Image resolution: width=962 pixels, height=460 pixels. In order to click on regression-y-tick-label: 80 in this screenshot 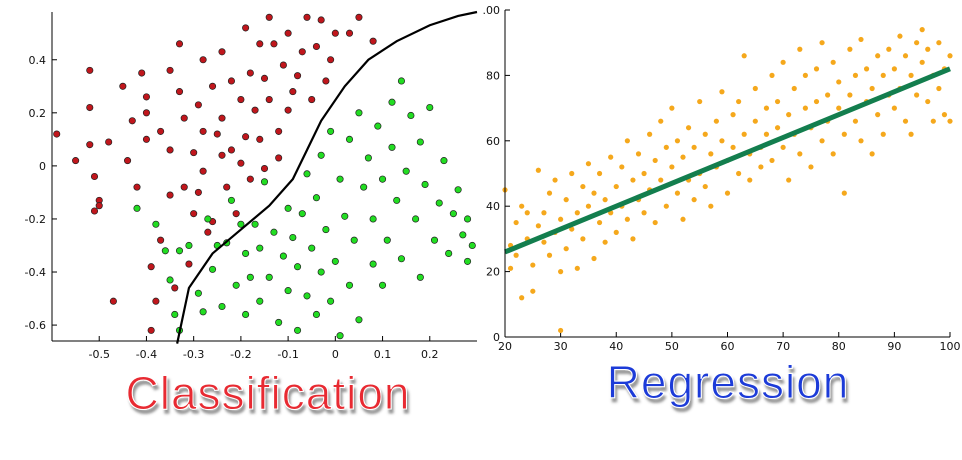, I will do `click(493, 75)`.